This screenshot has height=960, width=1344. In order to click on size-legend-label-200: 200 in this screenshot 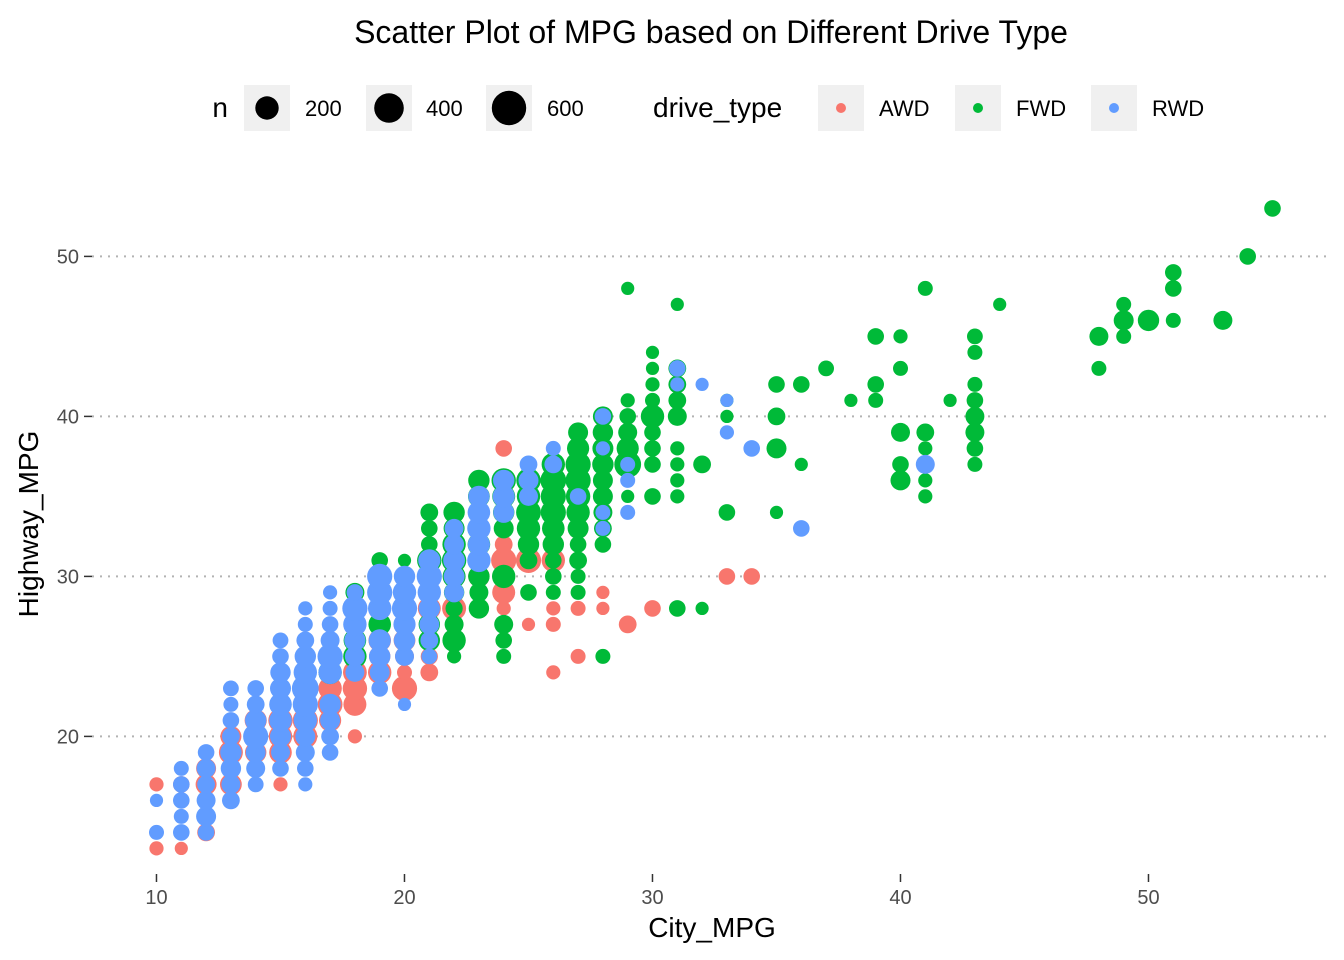, I will do `click(323, 108)`.